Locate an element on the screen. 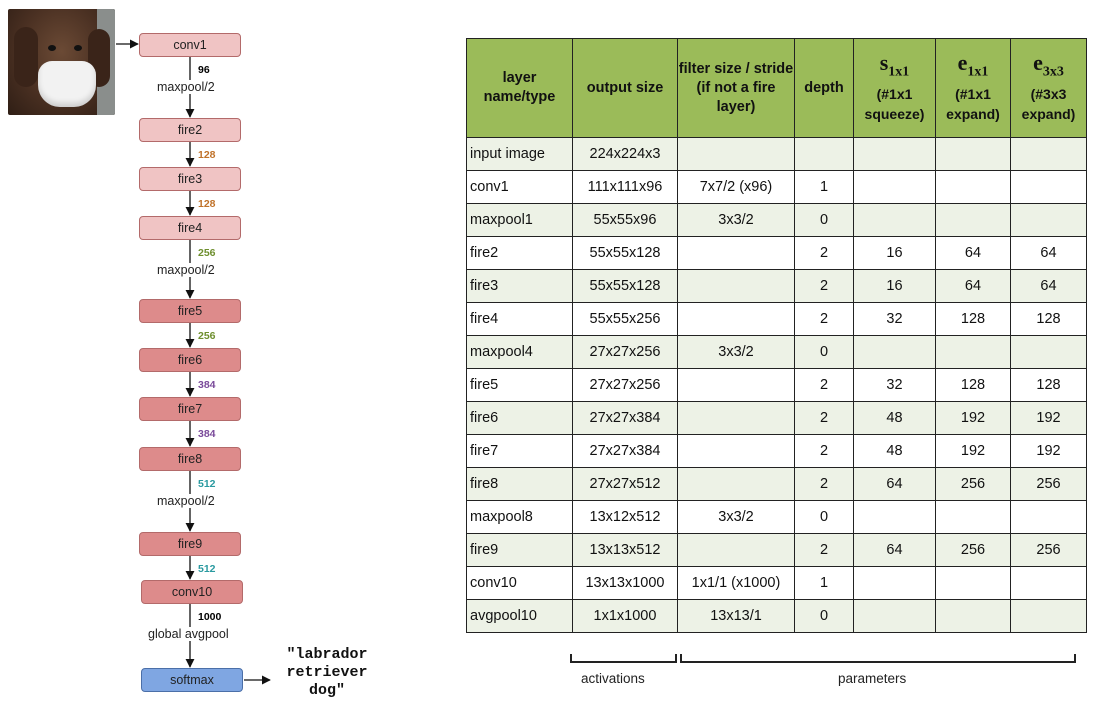 This screenshot has height=716, width=1100. node-conv1: conv1 is located at coordinates (190, 45).